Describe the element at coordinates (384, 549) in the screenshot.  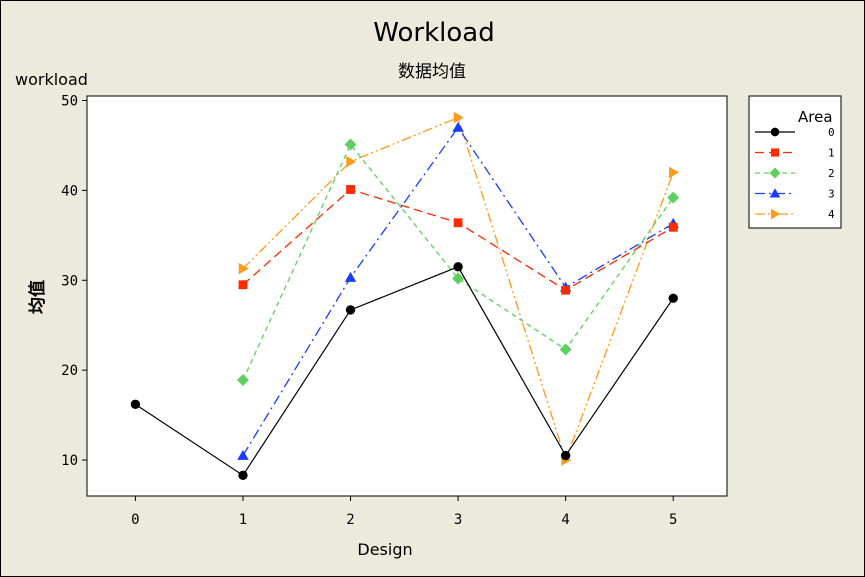
I see `x-axis-label: Design` at that location.